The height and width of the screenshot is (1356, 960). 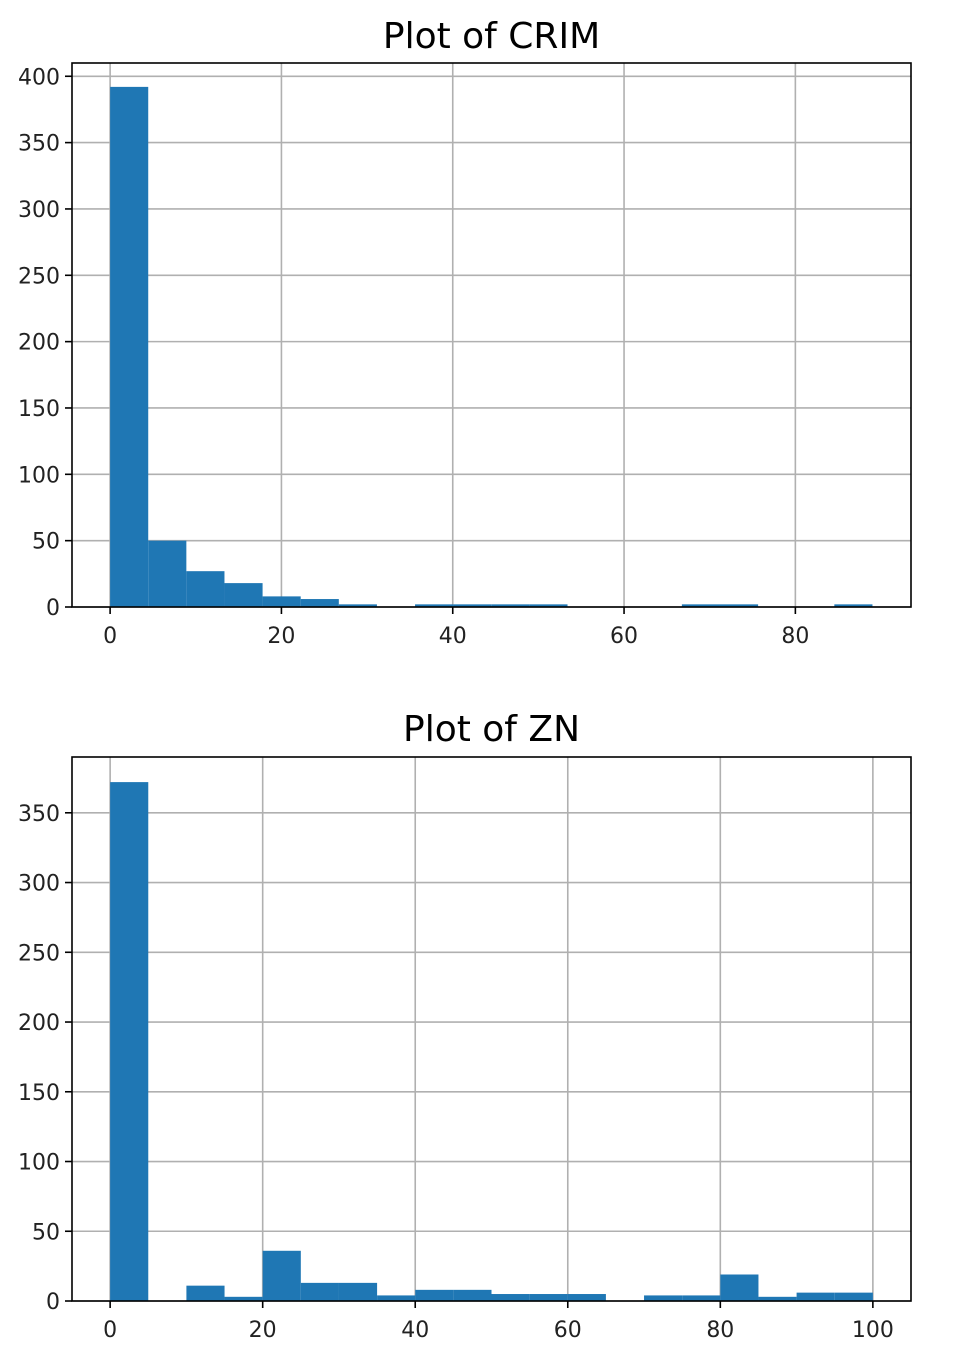 What do you see at coordinates (624, 636) in the screenshot?
I see `crim-x-tick-label: 60` at bounding box center [624, 636].